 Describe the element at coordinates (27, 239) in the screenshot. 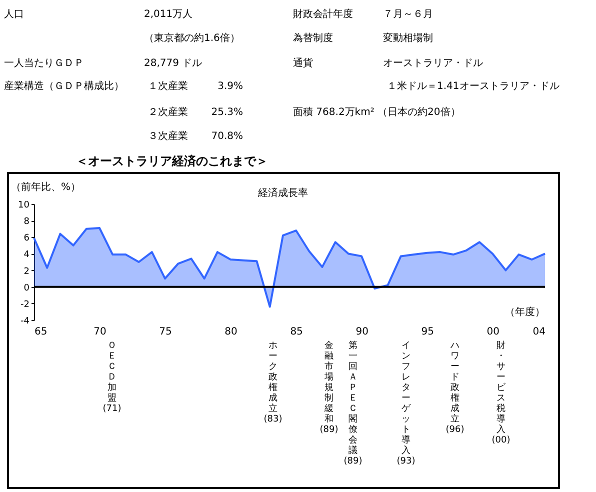

I see `y-tick-label: 6` at that location.